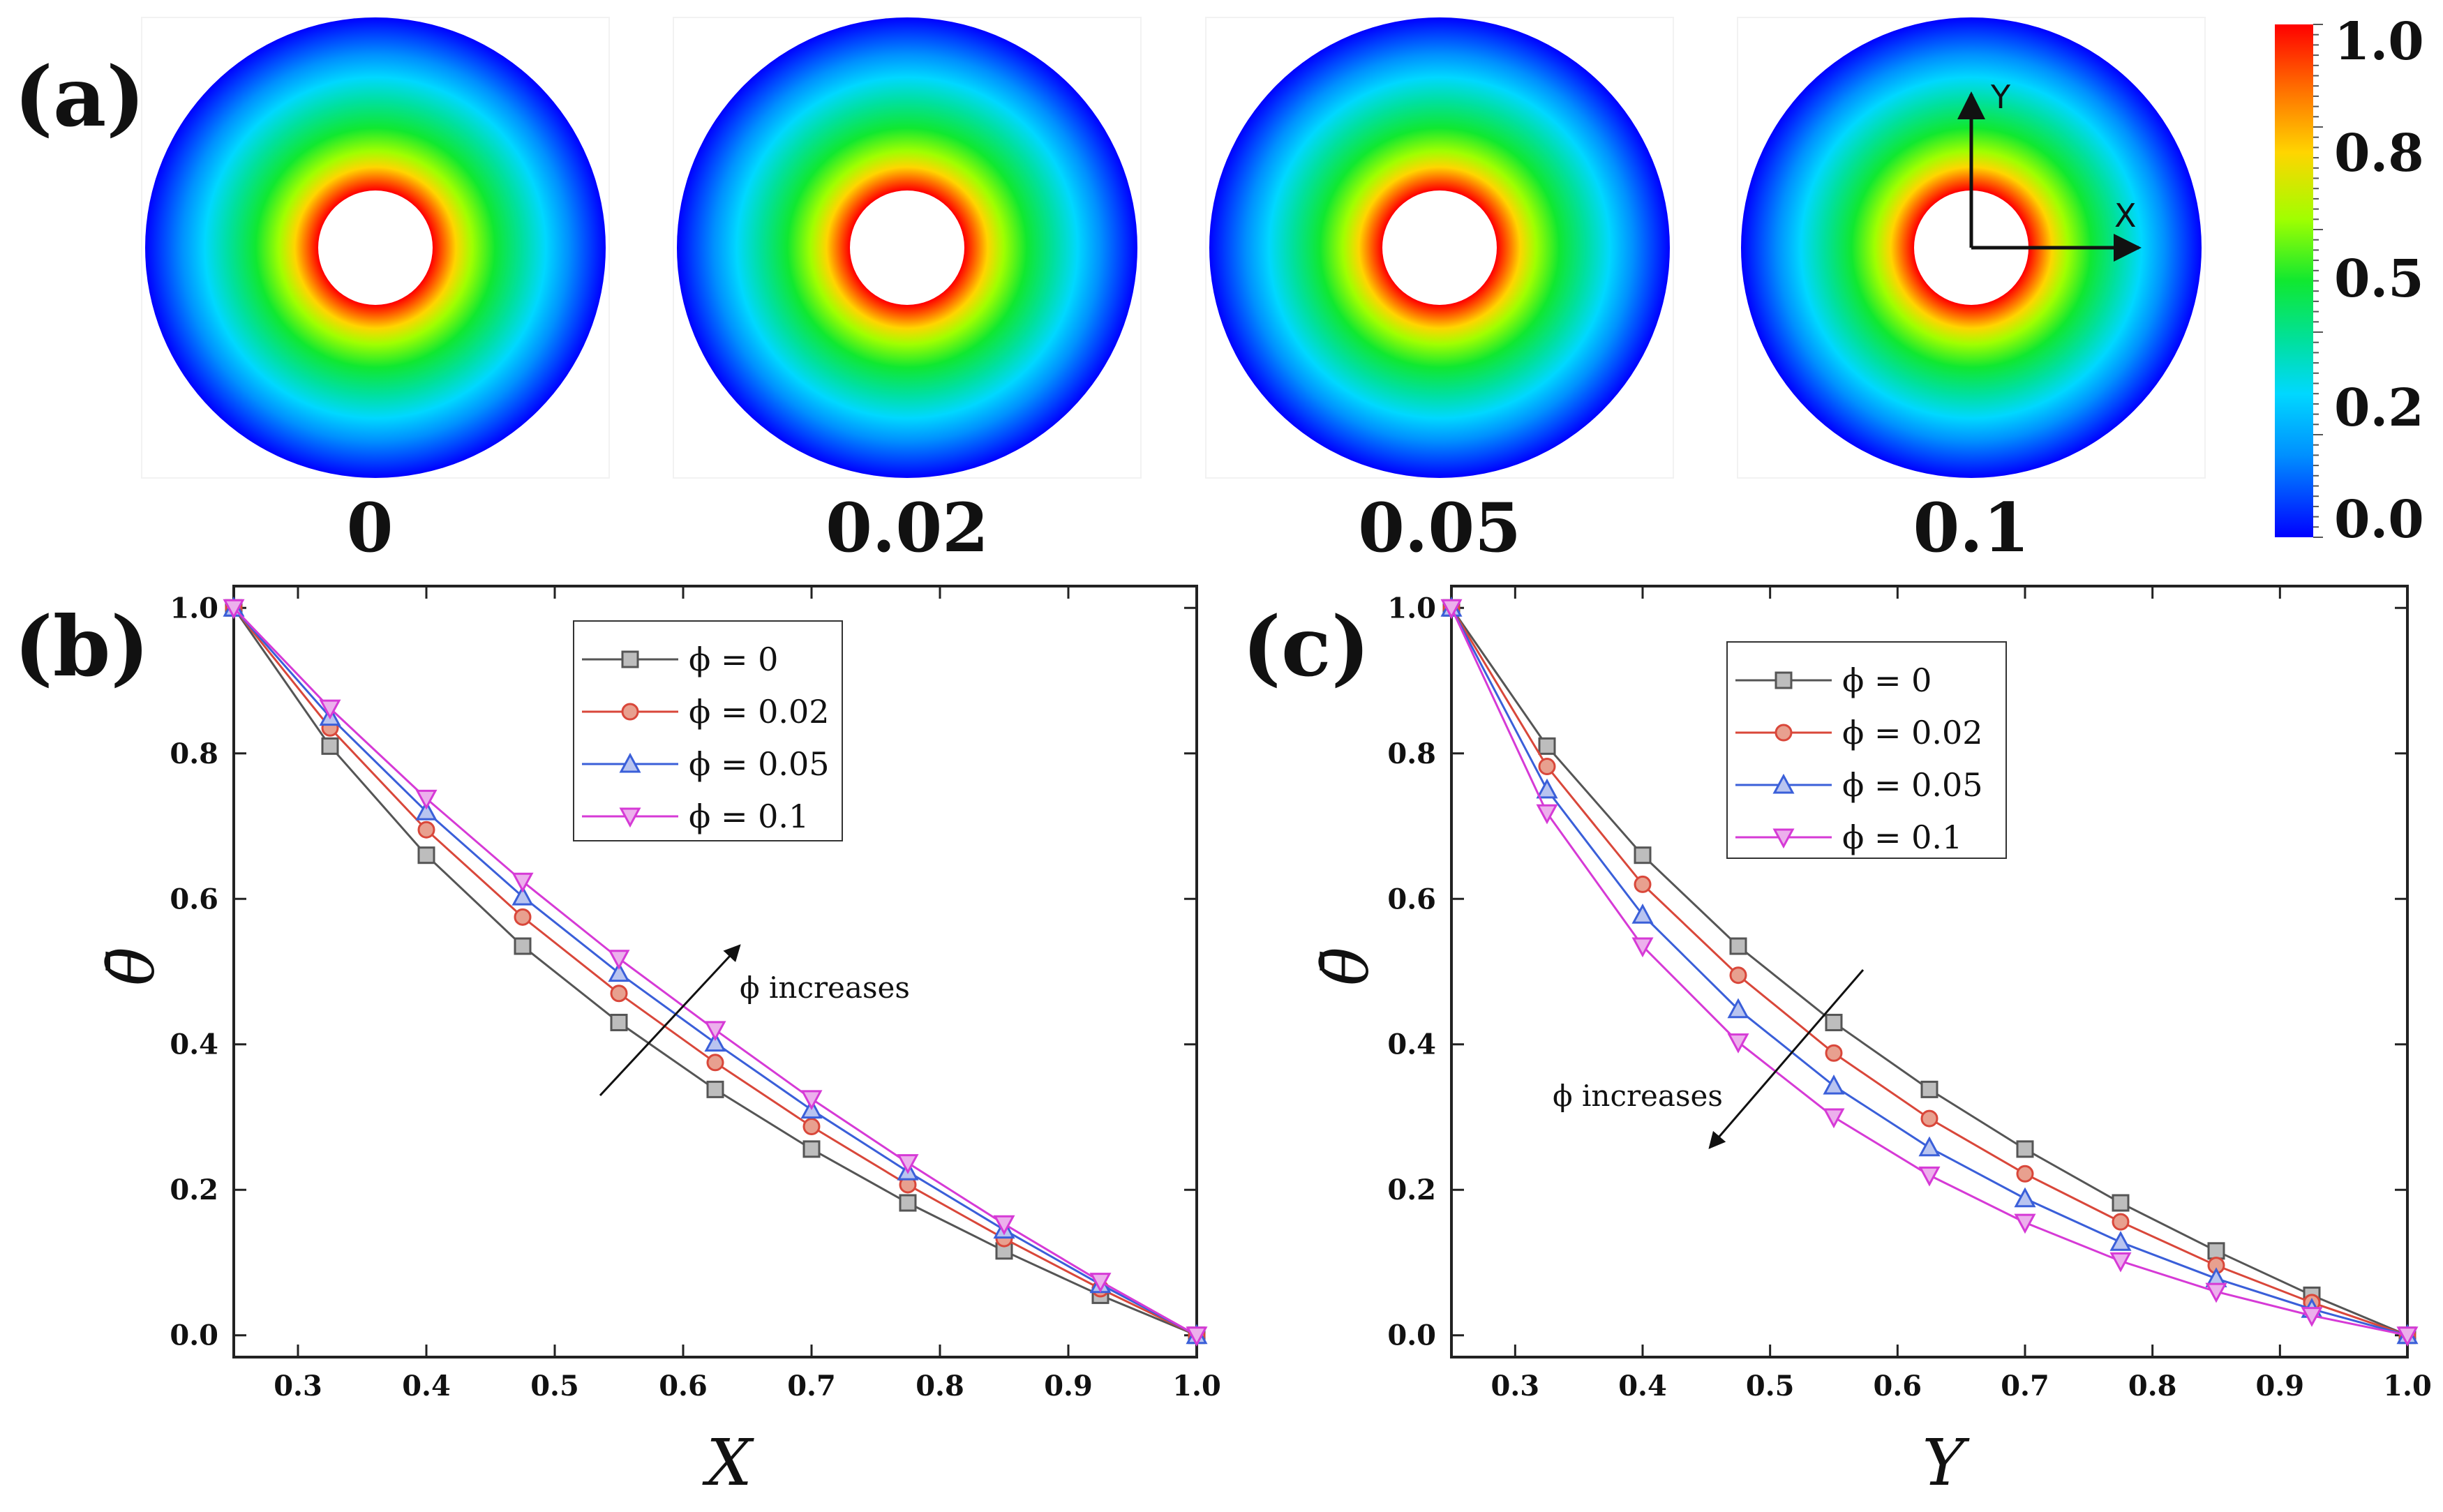 The height and width of the screenshot is (1512, 2443). I want to click on x-tick-label: 0.7, so click(2025, 1386).